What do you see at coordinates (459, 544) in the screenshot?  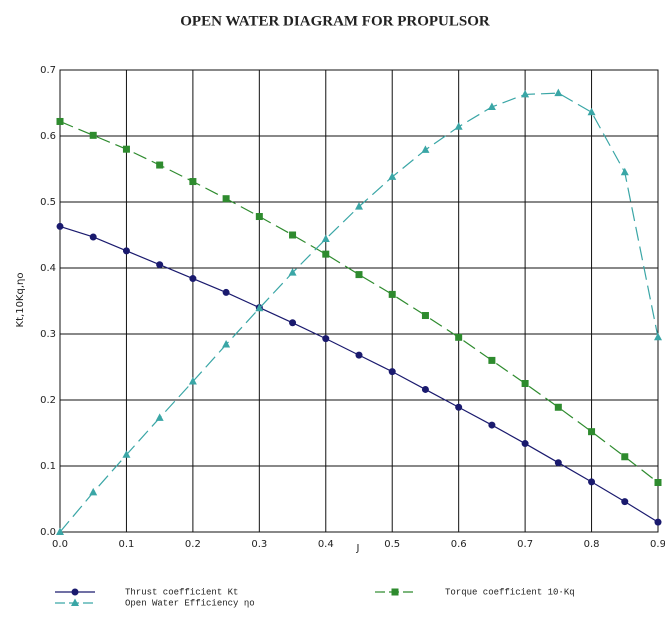 I see `x-tick-label: 0.6` at bounding box center [459, 544].